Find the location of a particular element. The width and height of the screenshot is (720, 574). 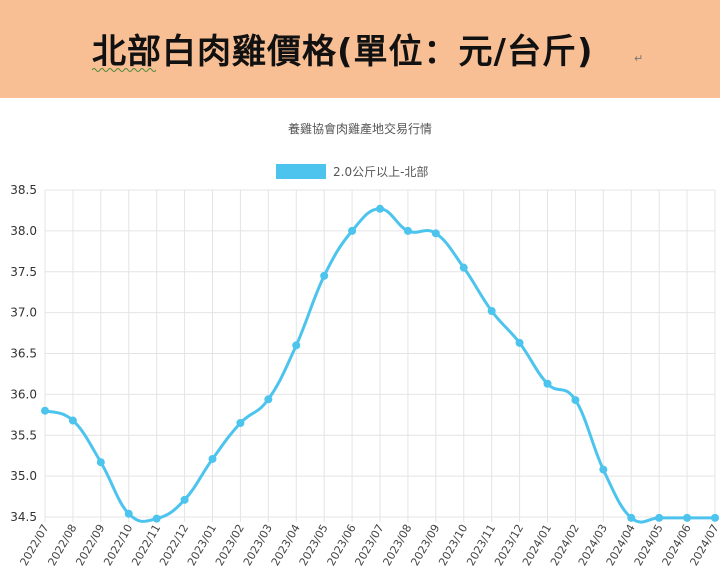

y-tick-label: 36.0 is located at coordinates (23, 394).